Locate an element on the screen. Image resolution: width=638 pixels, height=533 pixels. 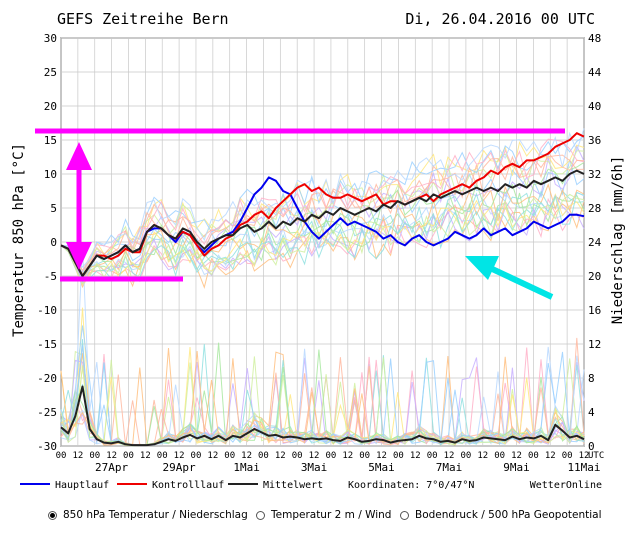
y2-tick-label: 28 is located at coordinates (594, 208).